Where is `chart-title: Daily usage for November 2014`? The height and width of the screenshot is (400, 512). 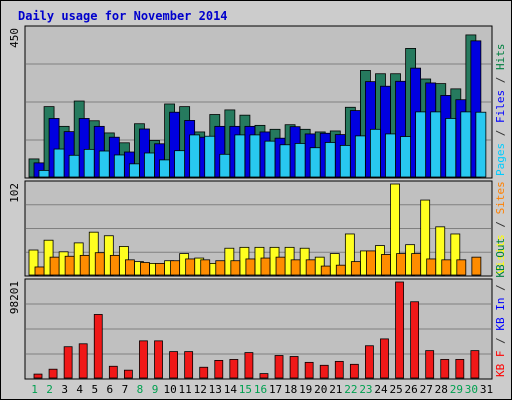 chart-title: Daily usage for November 2014 is located at coordinates (123, 16).